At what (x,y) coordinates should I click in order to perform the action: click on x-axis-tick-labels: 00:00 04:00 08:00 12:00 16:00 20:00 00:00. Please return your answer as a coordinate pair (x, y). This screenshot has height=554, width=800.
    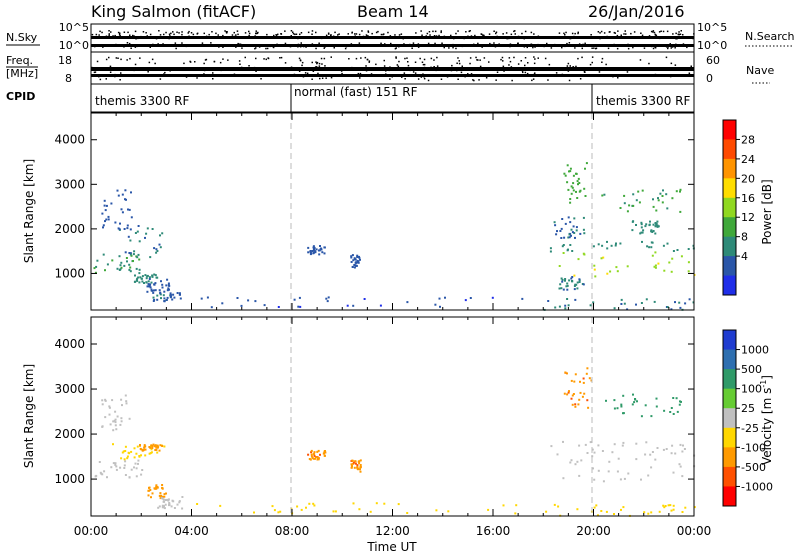
    Looking at the image, I should click on (393, 531).